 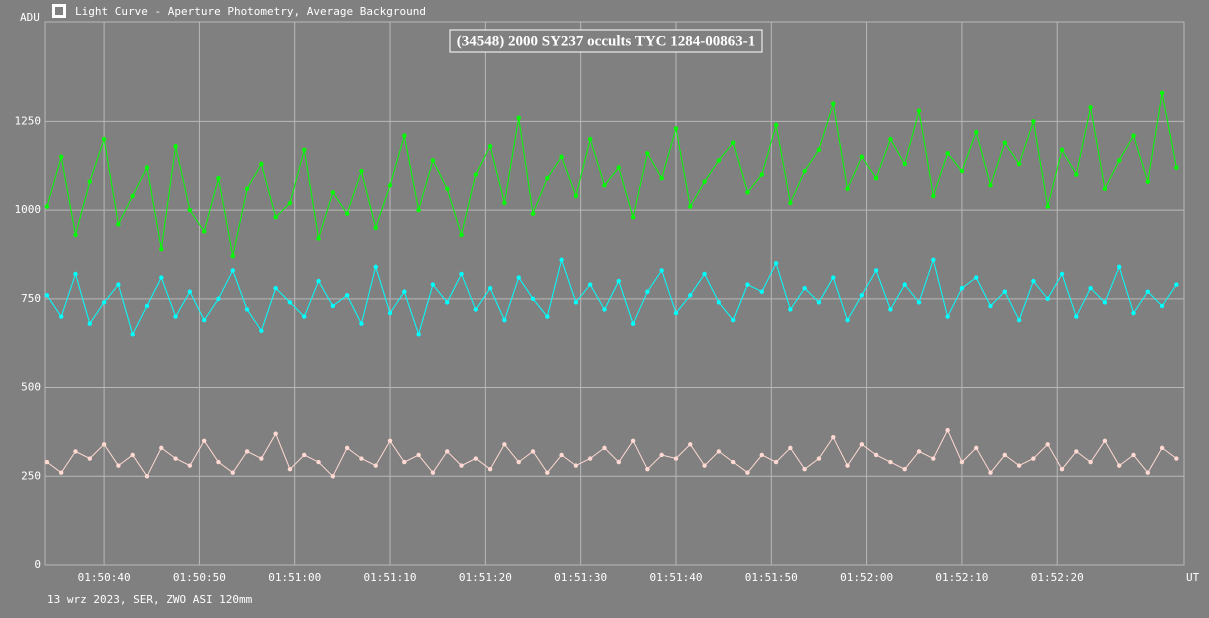 I want to click on y-tick-label: 250, so click(x=31, y=475).